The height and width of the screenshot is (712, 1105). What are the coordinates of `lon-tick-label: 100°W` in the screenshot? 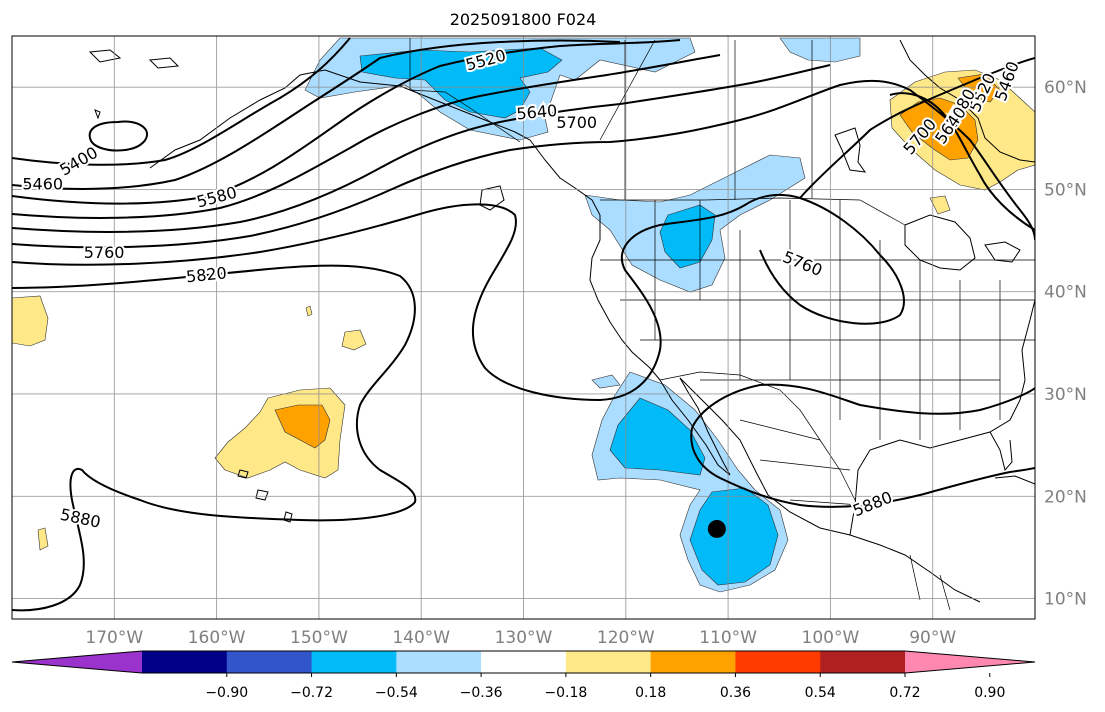 It's located at (831, 638).